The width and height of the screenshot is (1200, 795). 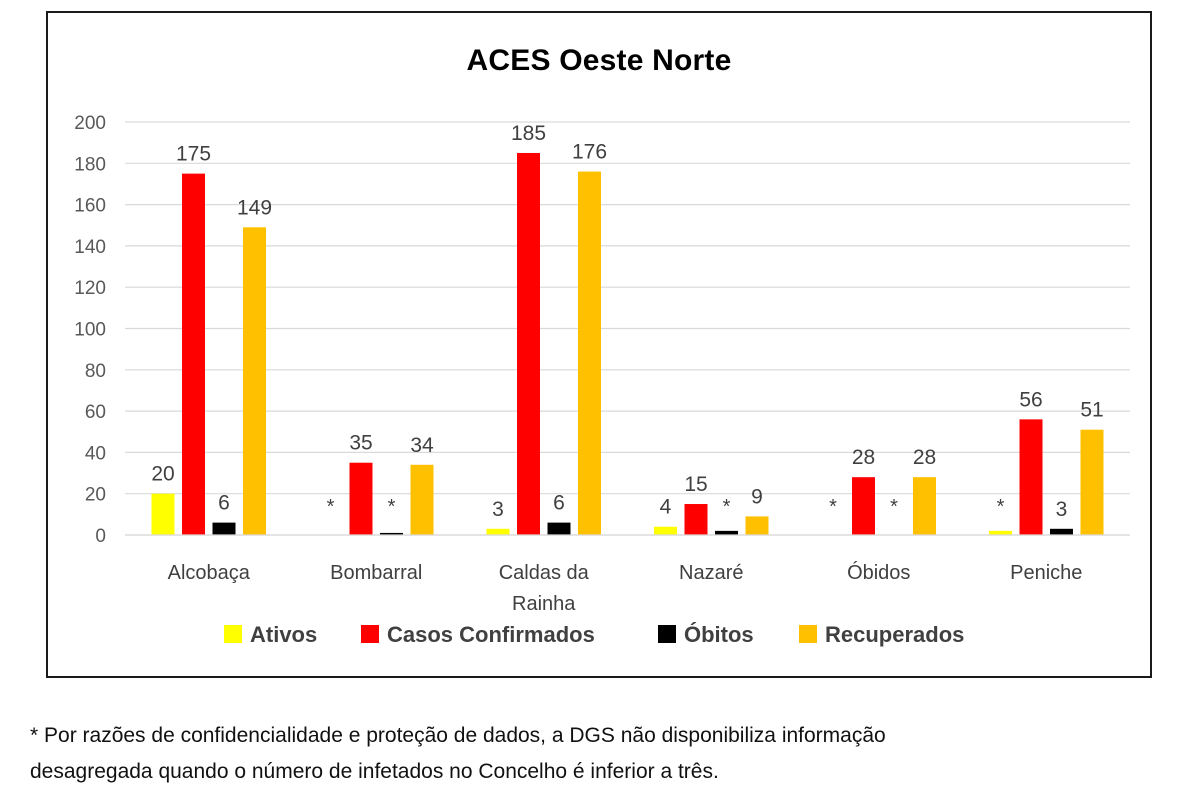 I want to click on y-tick-label: 0, so click(x=100, y=536).